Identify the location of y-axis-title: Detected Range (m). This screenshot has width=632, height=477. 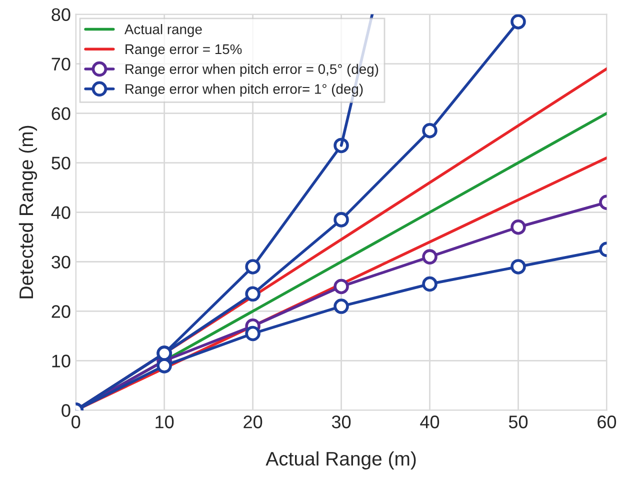
(28, 212).